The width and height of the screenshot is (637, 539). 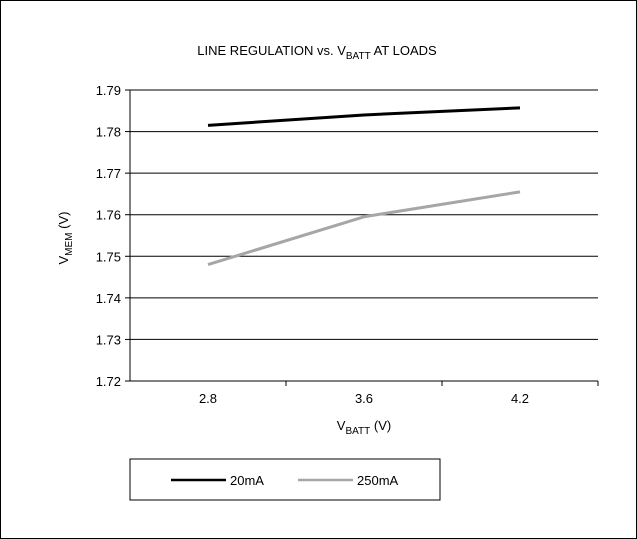 I want to click on y-tick-label: 1.79, so click(x=108, y=90).